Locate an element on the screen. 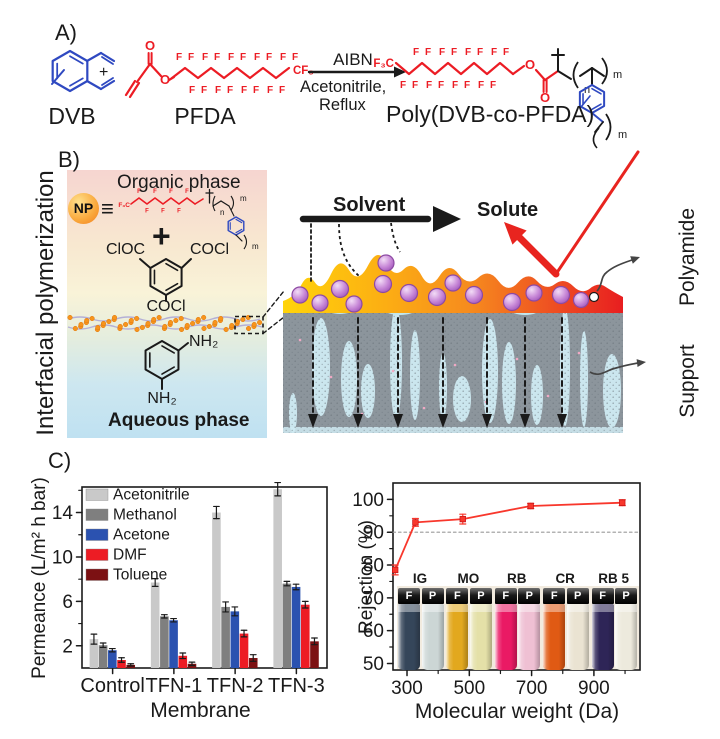 The height and width of the screenshot is (739, 720). legend-swatch-Methanol is located at coordinates (97, 514).